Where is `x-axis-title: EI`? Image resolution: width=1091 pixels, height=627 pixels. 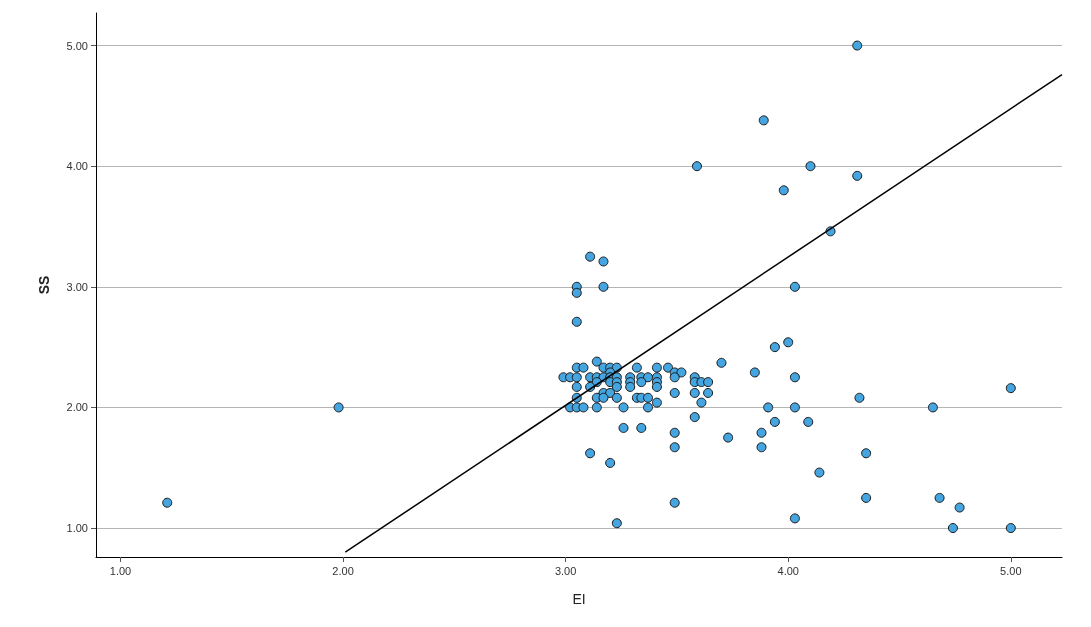 x-axis-title: EI is located at coordinates (579, 599).